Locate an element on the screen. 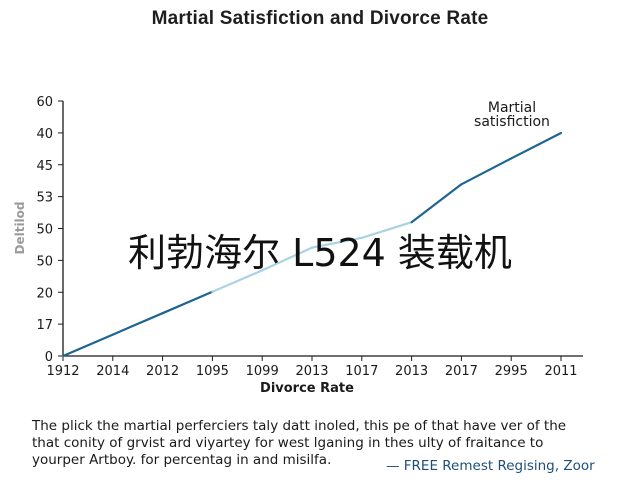  series-label-line-1: Martial is located at coordinates (512, 108).